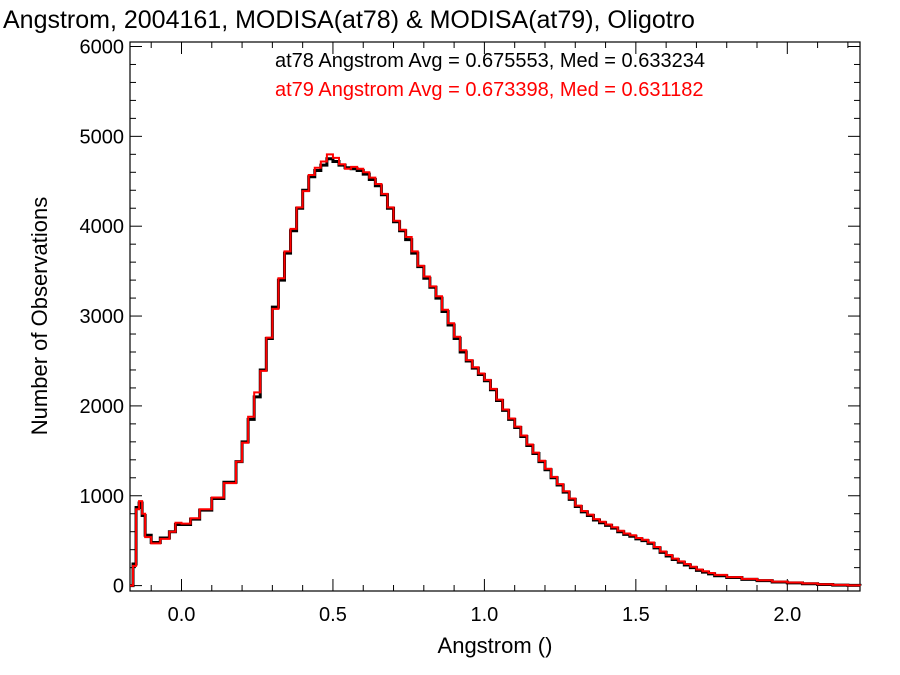 This screenshot has width=900, height=675. Describe the element at coordinates (102, 497) in the screenshot. I see `y-tick-label: 1000` at that location.